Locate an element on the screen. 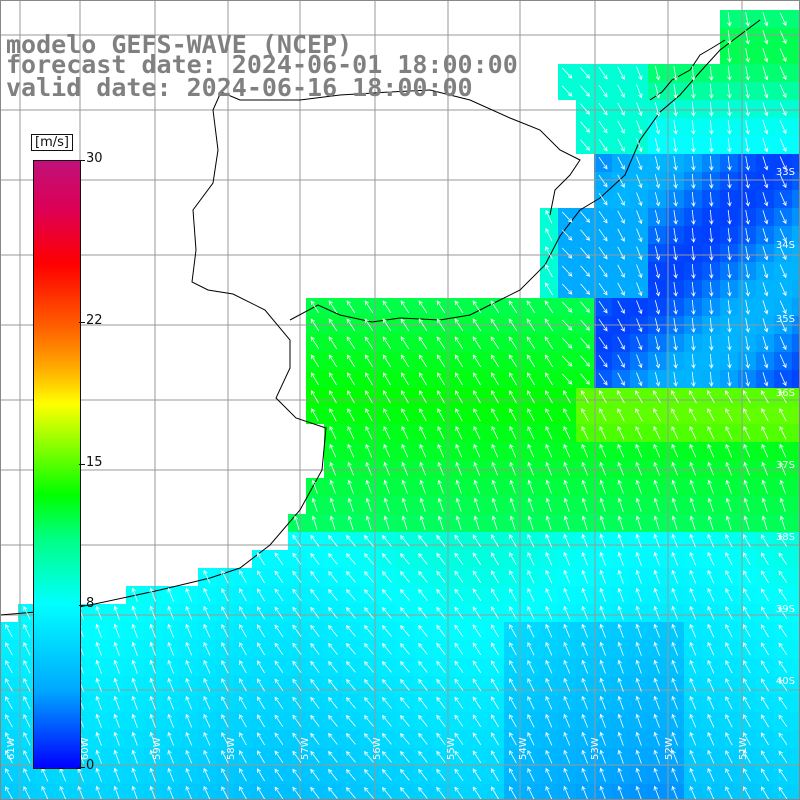 The width and height of the screenshot is (800, 800). valid-date: valid date: 2024-06-16 18:00:00 is located at coordinates (239, 87).